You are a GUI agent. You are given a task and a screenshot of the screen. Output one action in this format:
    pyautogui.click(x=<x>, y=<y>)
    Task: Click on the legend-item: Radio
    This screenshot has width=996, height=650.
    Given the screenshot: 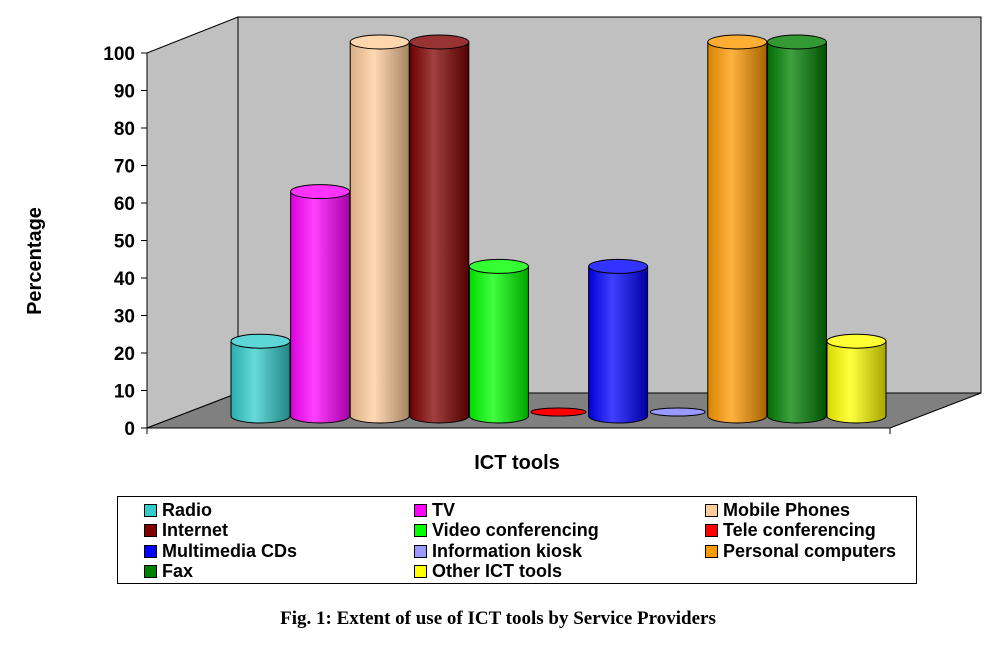 What is the action you would take?
    pyautogui.click(x=178, y=510)
    